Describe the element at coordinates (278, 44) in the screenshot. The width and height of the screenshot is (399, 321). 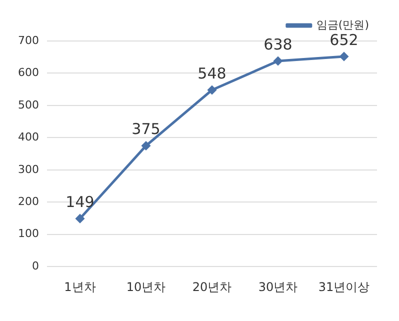
I see `data-label: 638` at that location.